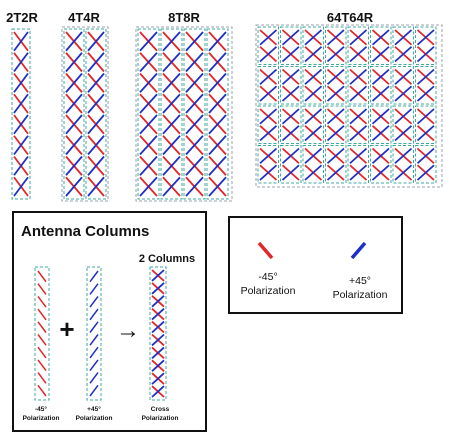 This screenshot has width=449, height=437. I want to click on legend-neg45-label-2: Polarization, so click(268, 291).